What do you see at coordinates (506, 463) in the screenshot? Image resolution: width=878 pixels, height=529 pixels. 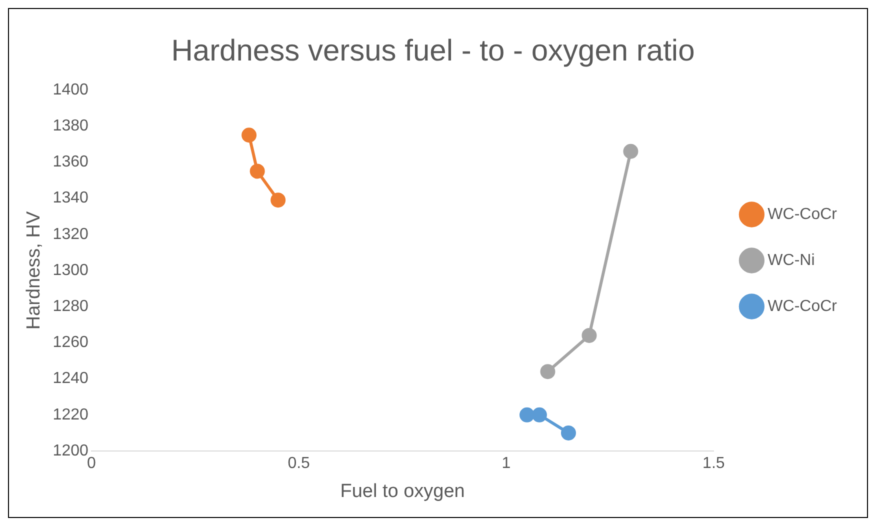 I see `x-tick-label: 1` at bounding box center [506, 463].